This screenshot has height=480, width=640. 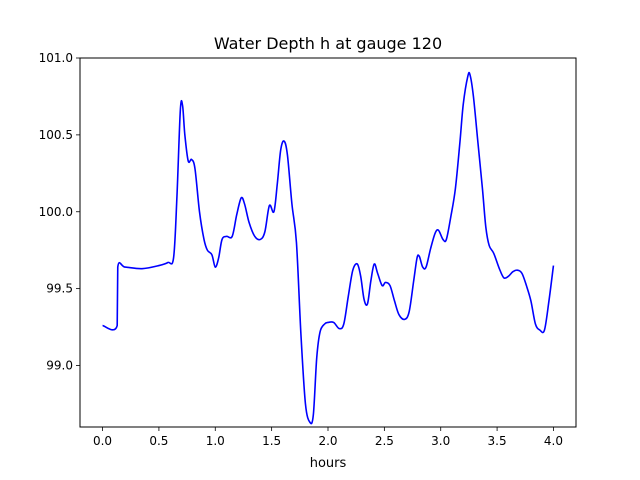 What do you see at coordinates (56, 212) in the screenshot?
I see `y-tick-label: 100.0` at bounding box center [56, 212].